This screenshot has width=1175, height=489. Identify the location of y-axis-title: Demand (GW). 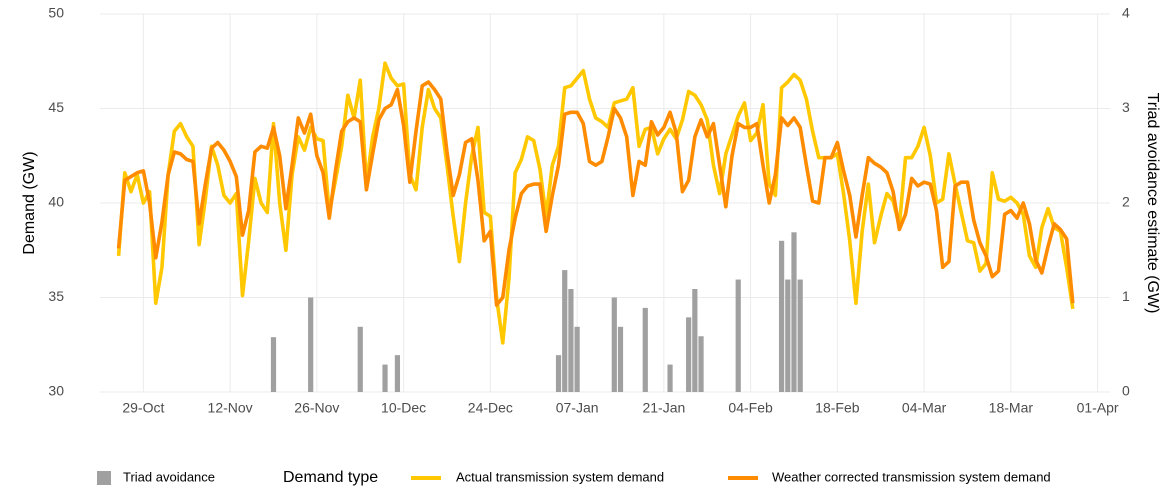
(29, 202).